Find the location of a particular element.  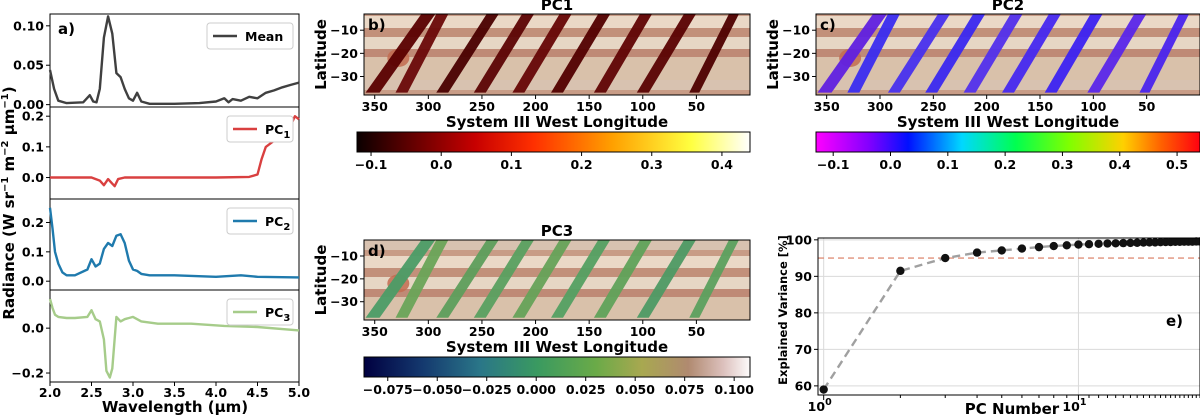

panel-label: b) is located at coordinates (377, 25).